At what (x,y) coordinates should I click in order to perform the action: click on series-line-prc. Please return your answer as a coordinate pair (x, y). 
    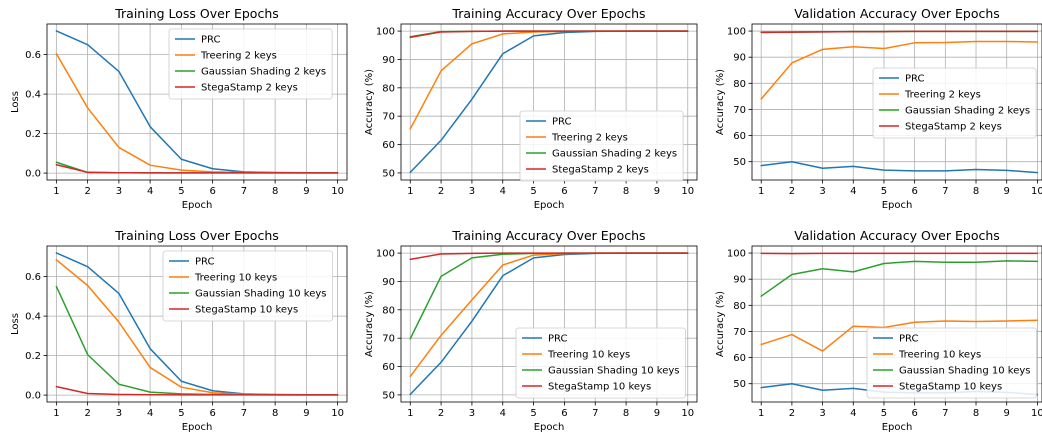
    Looking at the image, I should click on (899, 167).